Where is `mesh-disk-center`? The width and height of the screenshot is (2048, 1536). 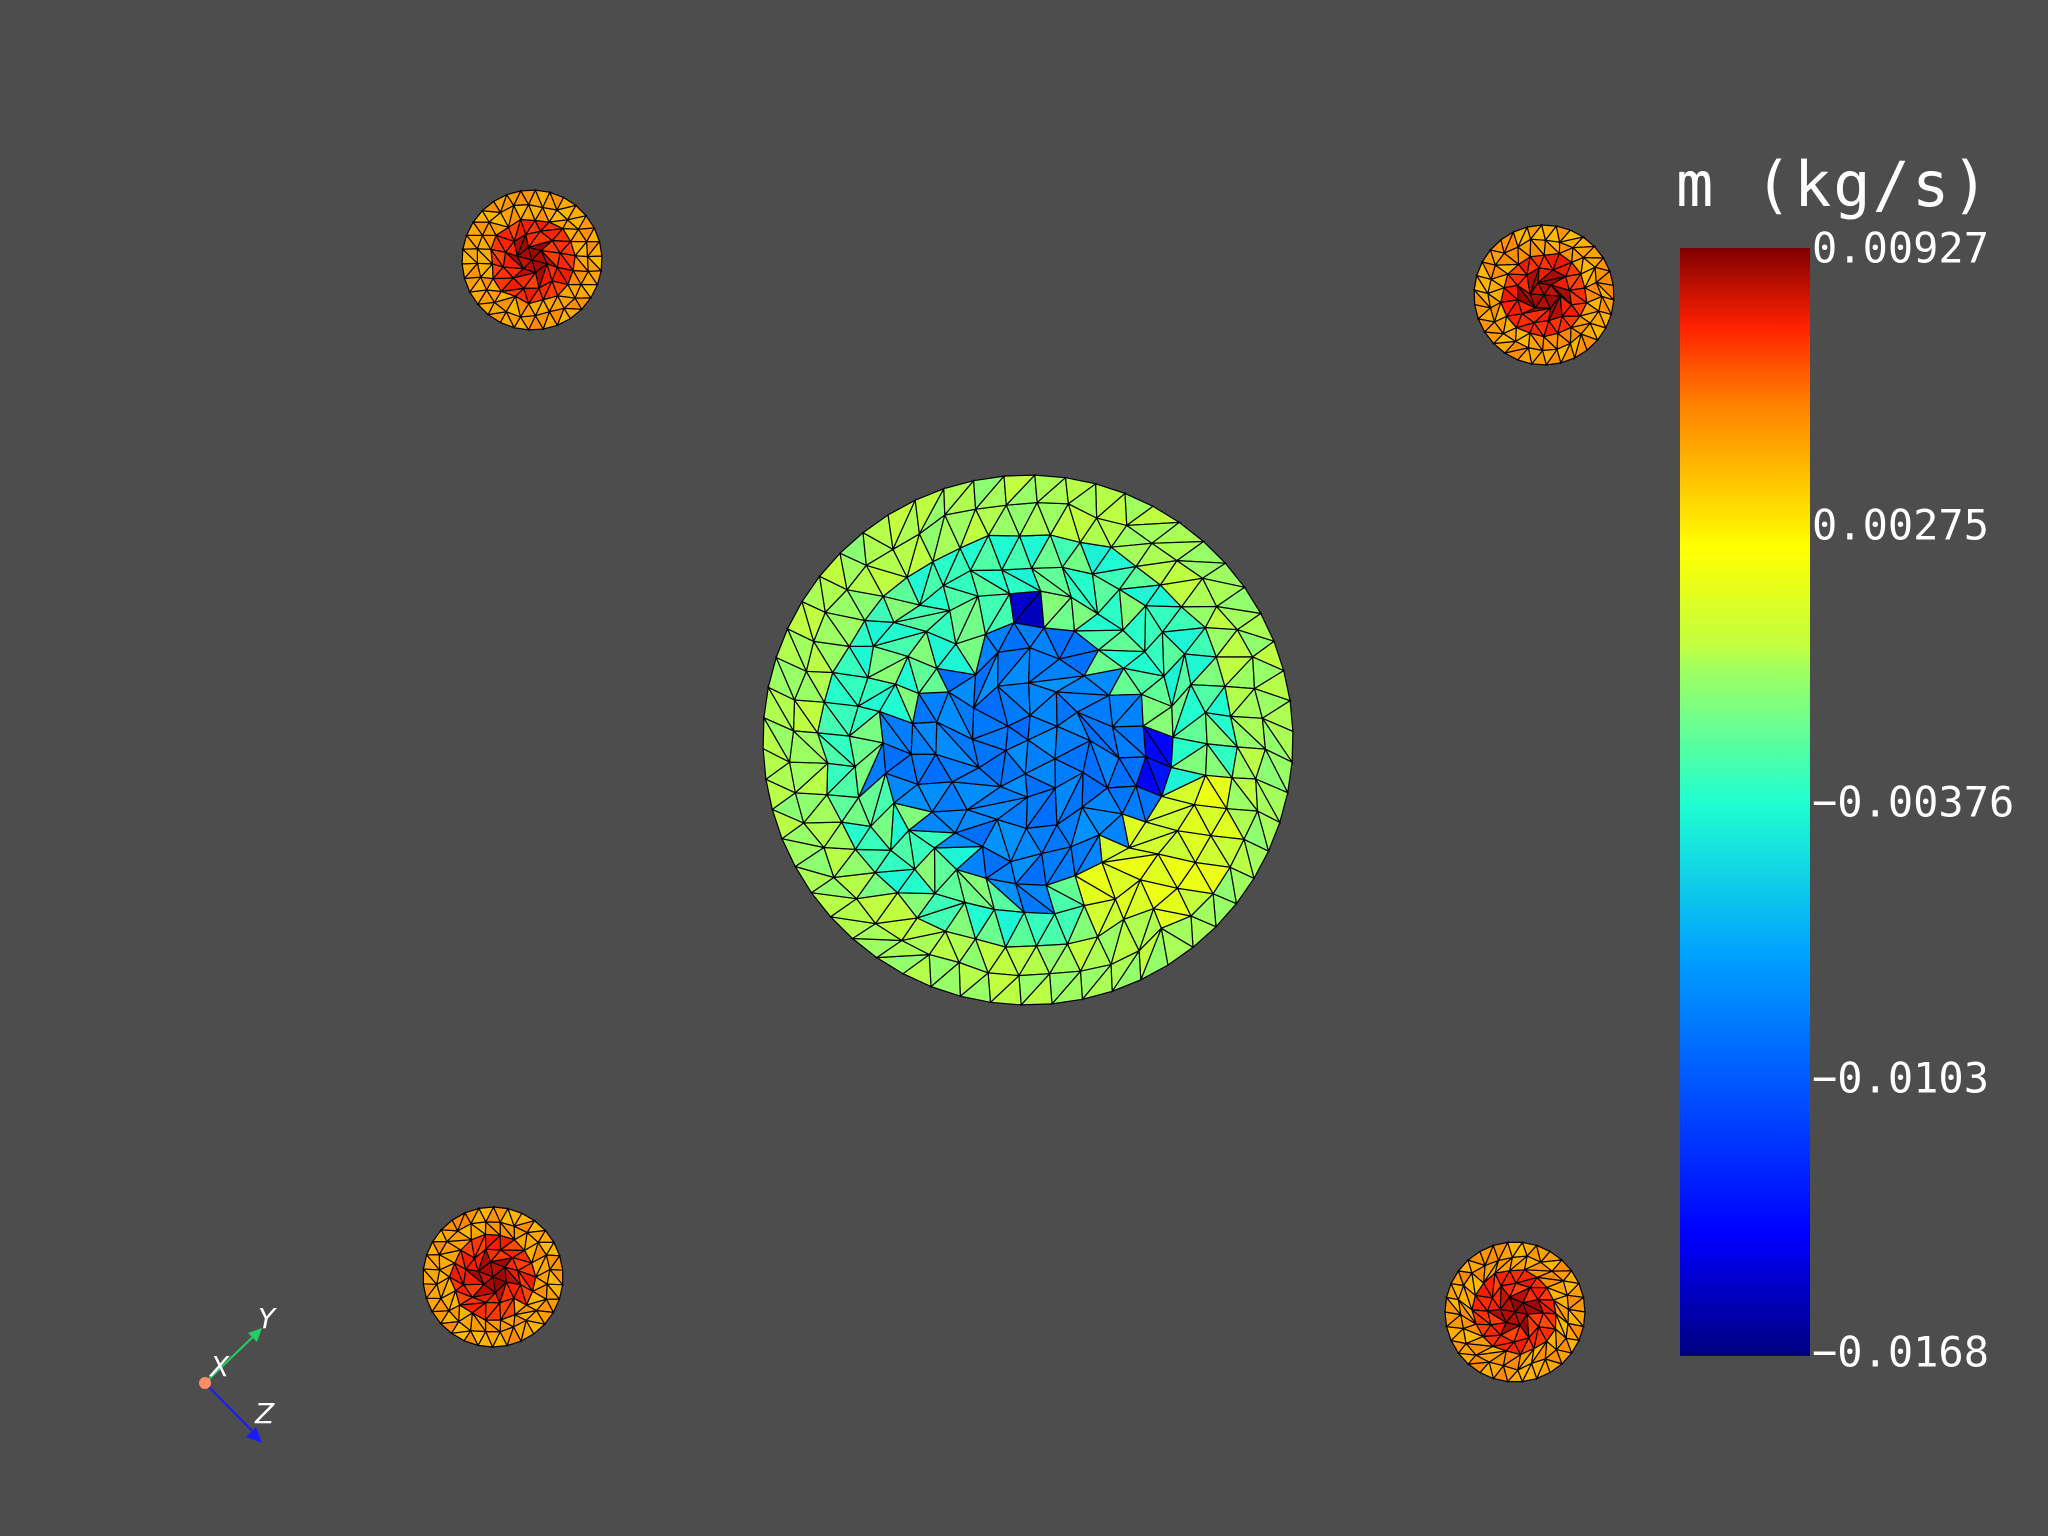
mesh-disk-center is located at coordinates (1028, 740).